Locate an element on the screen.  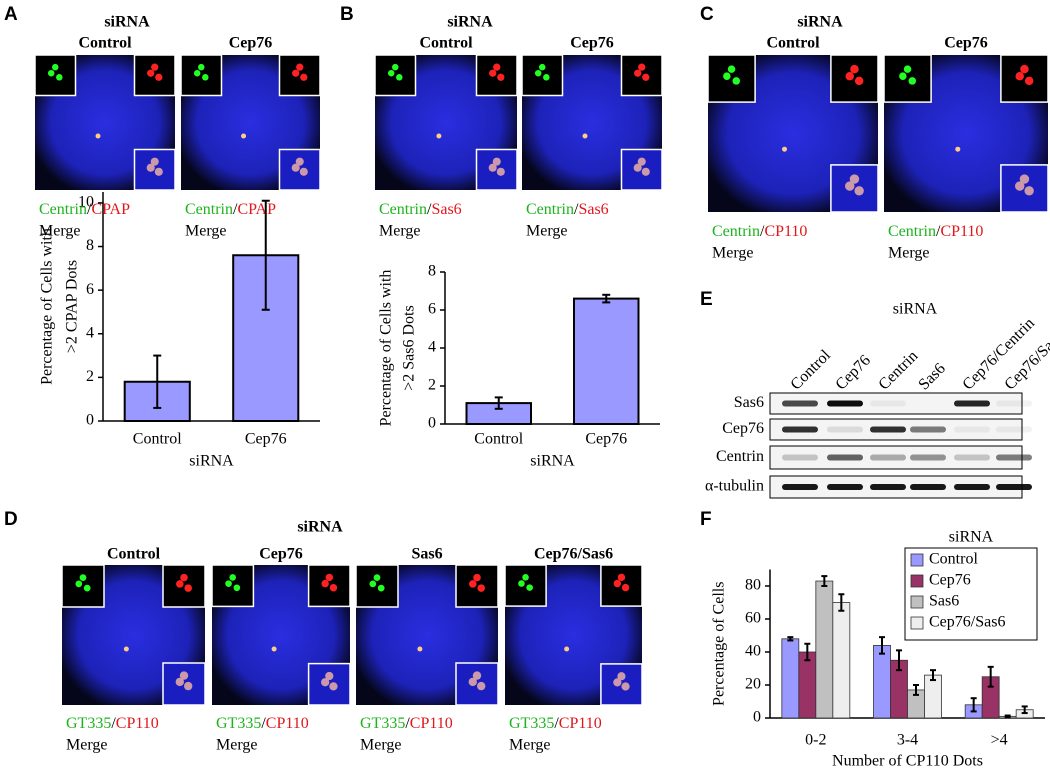
y-tick-label: 2 is located at coordinates (90, 376).